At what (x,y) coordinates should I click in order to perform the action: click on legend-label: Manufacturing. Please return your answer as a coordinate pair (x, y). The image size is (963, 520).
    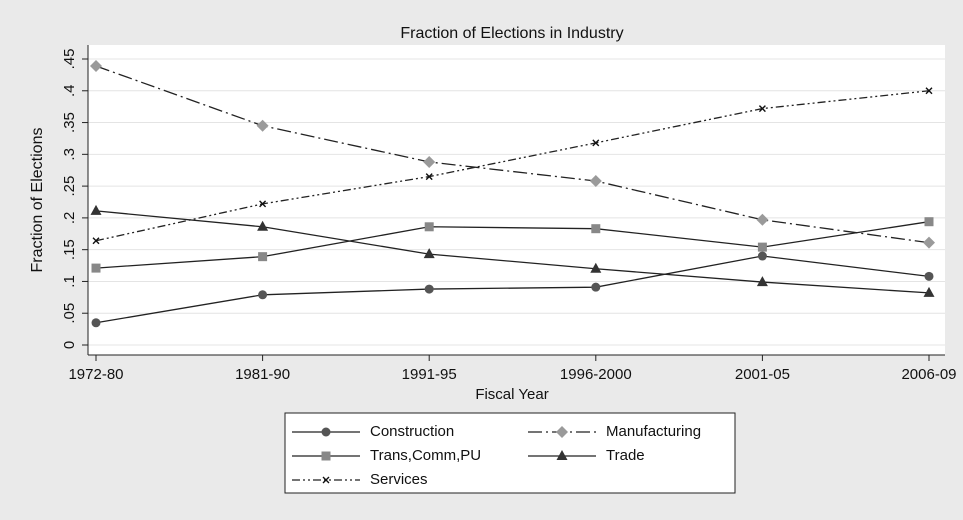
    Looking at the image, I should click on (653, 431).